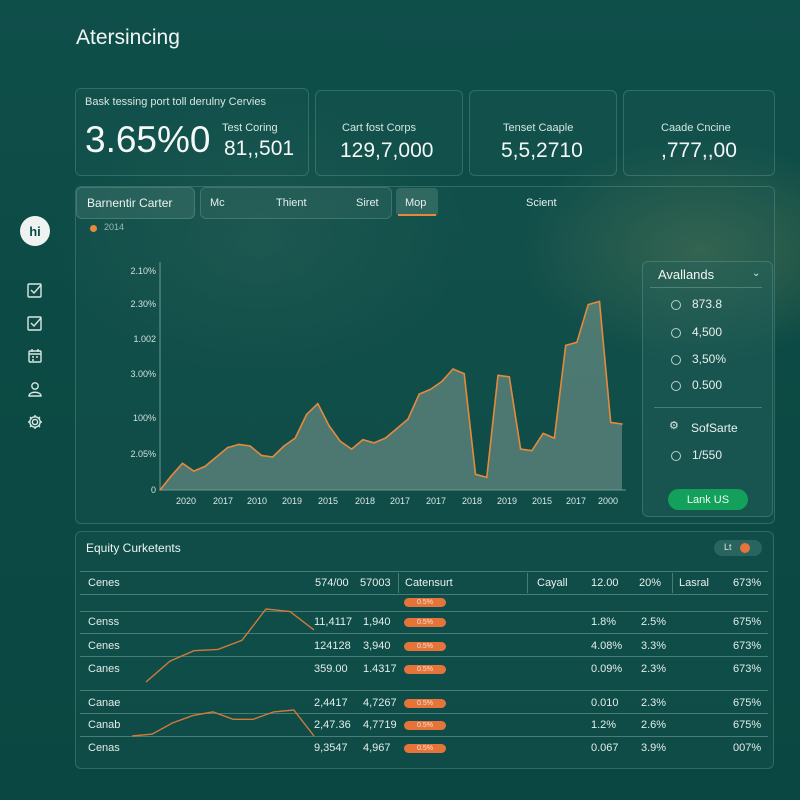  What do you see at coordinates (654, 646) in the screenshot?
I see `row-value-d: 3.3%` at bounding box center [654, 646].